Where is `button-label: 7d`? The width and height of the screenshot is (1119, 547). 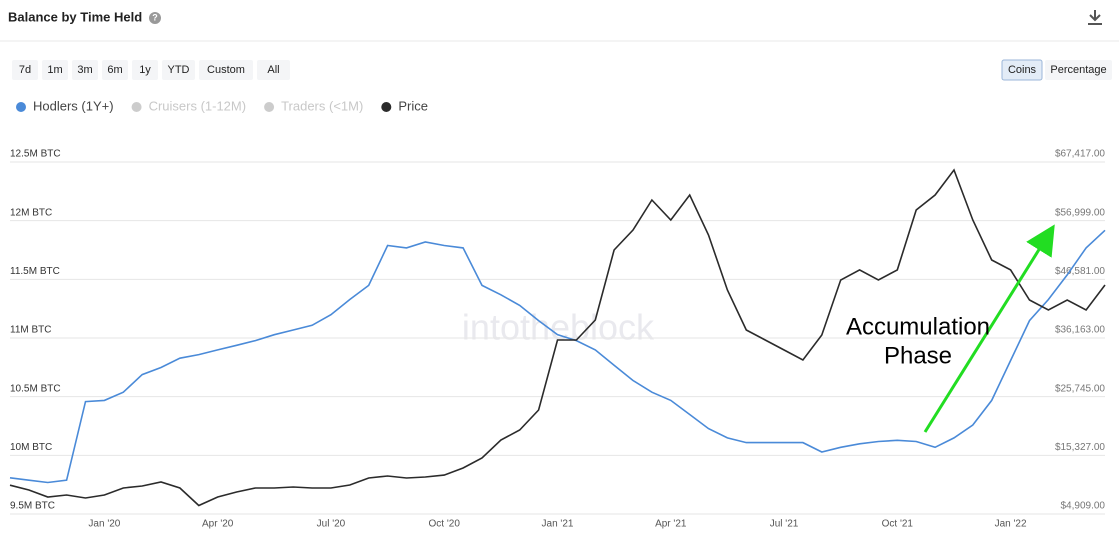
button-label: 7d is located at coordinates (25, 70).